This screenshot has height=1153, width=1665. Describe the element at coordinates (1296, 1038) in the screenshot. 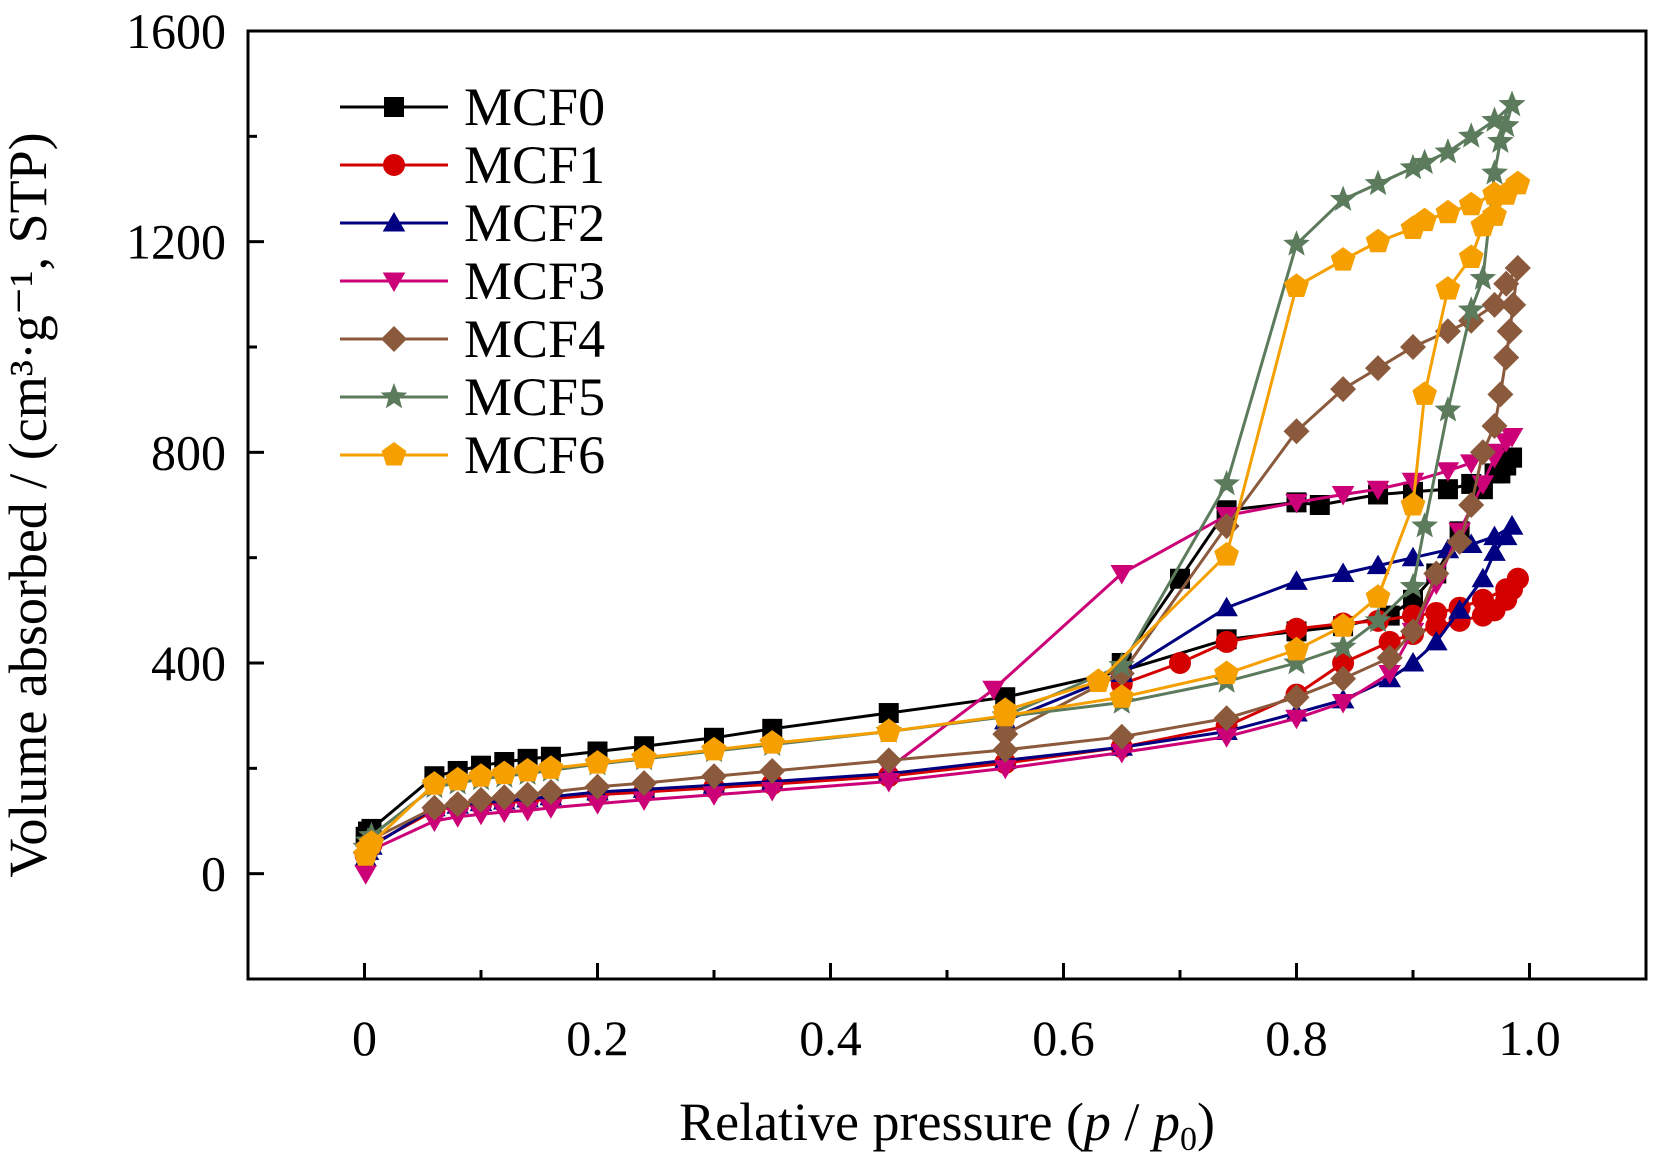

I see `x-tick-label: 0.8` at that location.